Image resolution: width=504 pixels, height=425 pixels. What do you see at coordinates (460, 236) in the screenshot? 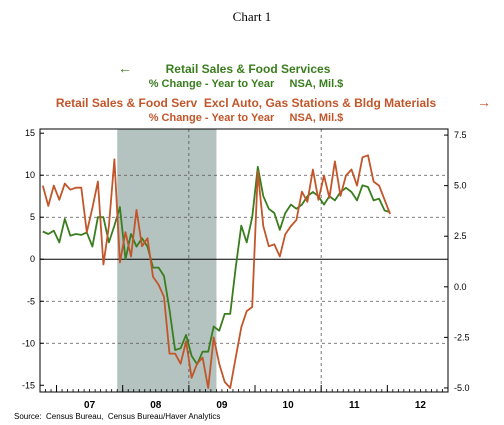
I see `y-right-tick-label: 2.5` at bounding box center [460, 236].